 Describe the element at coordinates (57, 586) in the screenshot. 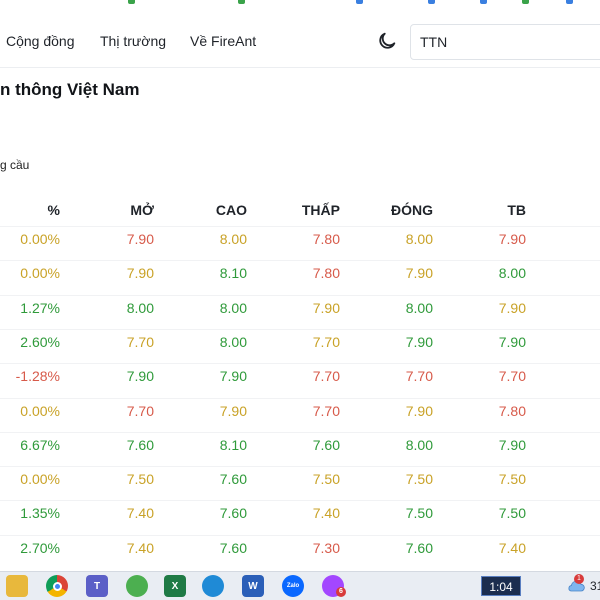

I see `chrome-icon` at that location.